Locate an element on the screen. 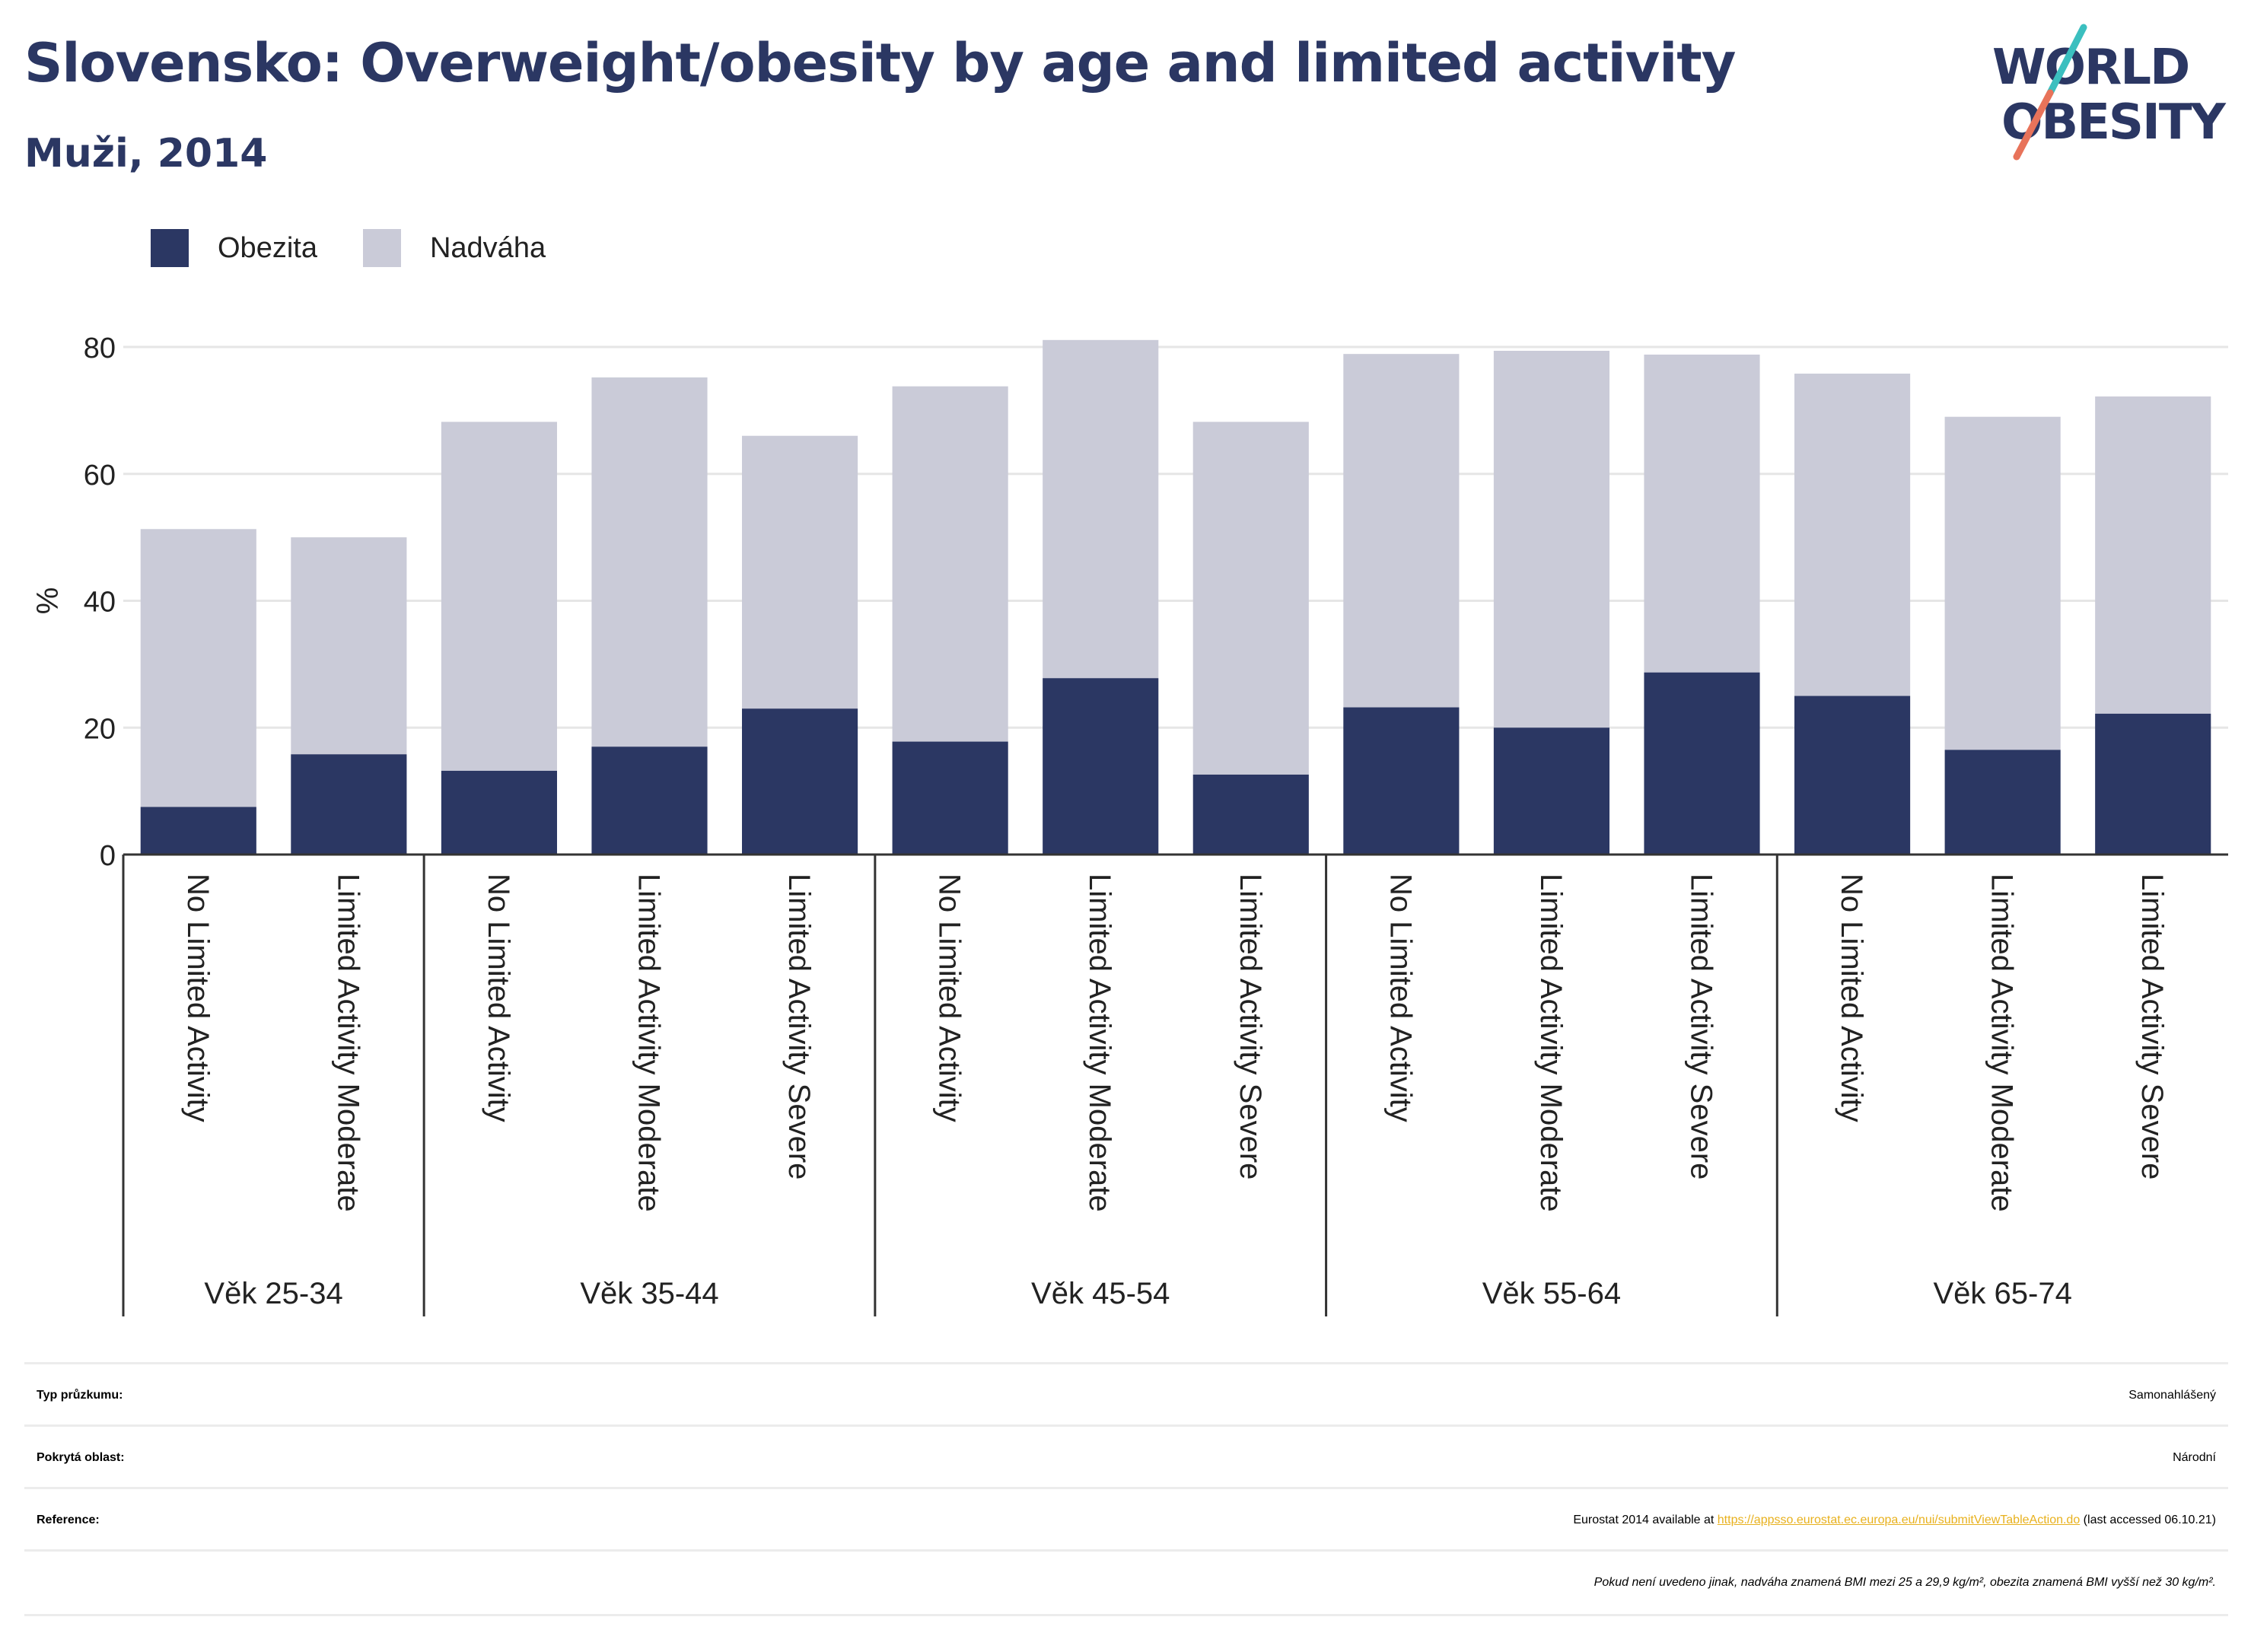 Image resolution: width=2251 pixels, height=1652 pixels. coverage-label: Pokrytá oblast: is located at coordinates (81, 1457).